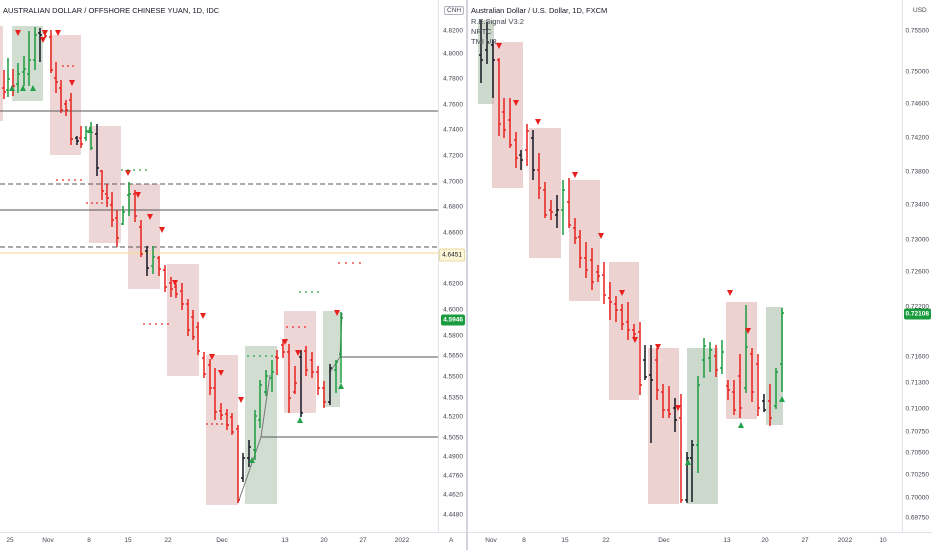  I want to click on right-price-tick: 0.73800, so click(917, 172).